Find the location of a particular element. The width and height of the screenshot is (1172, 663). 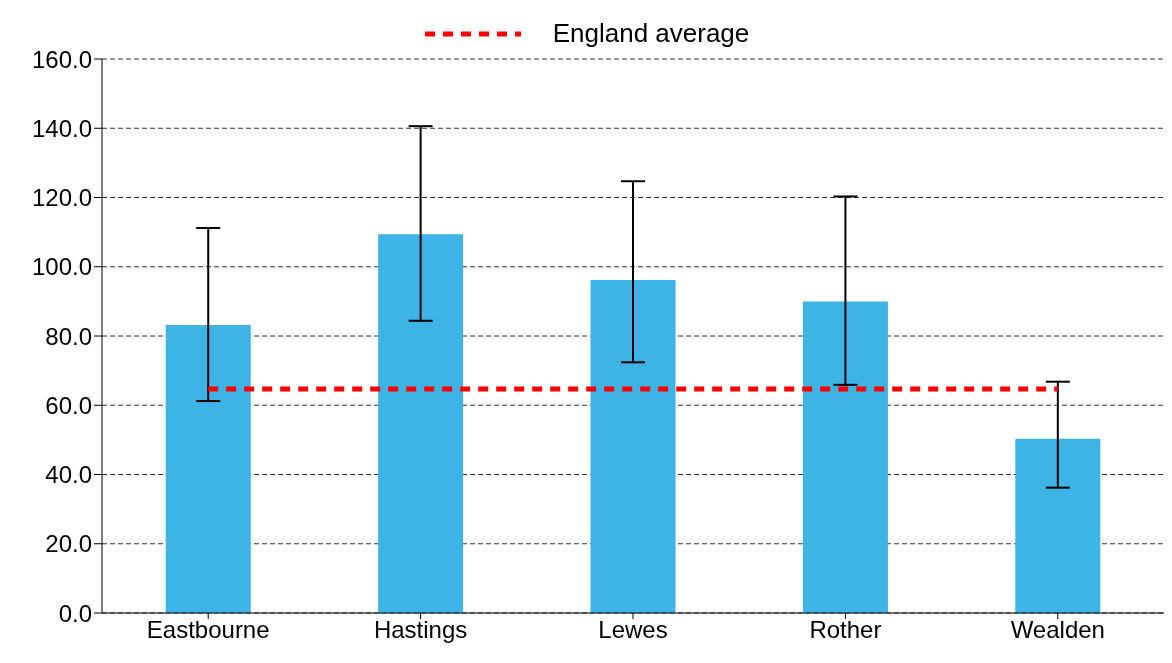

x-tick-label: Hastings is located at coordinates (420, 630).